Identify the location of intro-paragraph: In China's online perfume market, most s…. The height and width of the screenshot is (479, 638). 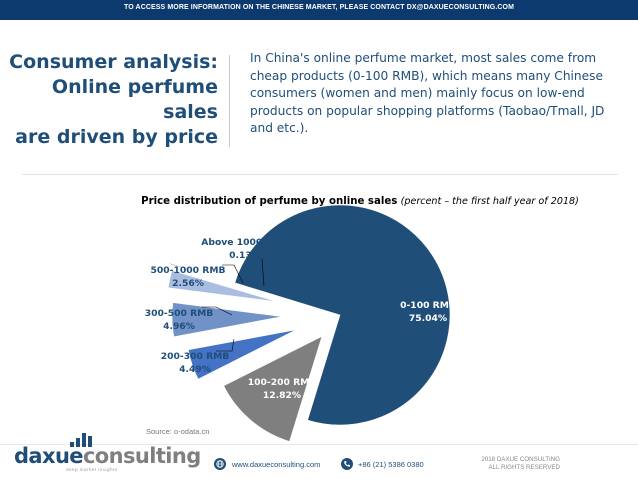
(427, 93).